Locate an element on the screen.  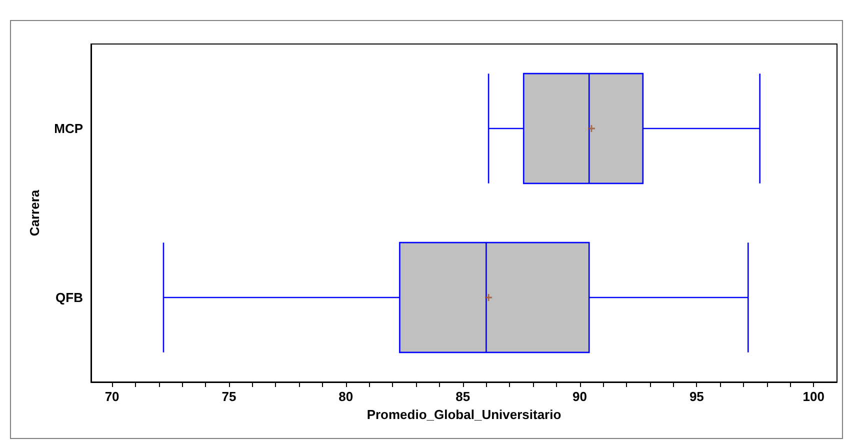
x-tick-label: 70 is located at coordinates (112, 396).